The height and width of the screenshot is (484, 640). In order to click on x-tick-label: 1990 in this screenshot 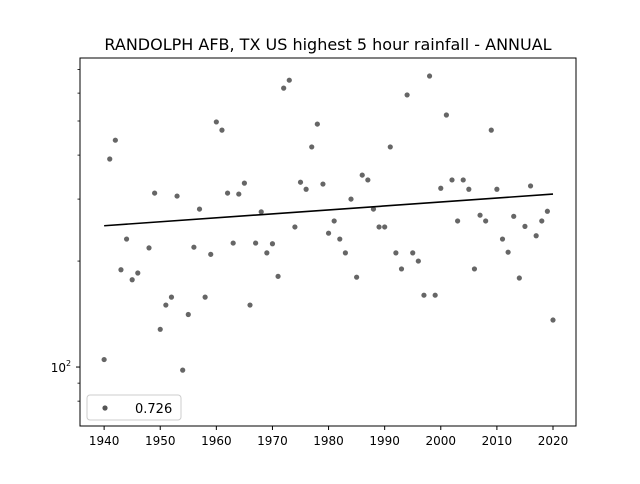, I will do `click(384, 441)`.